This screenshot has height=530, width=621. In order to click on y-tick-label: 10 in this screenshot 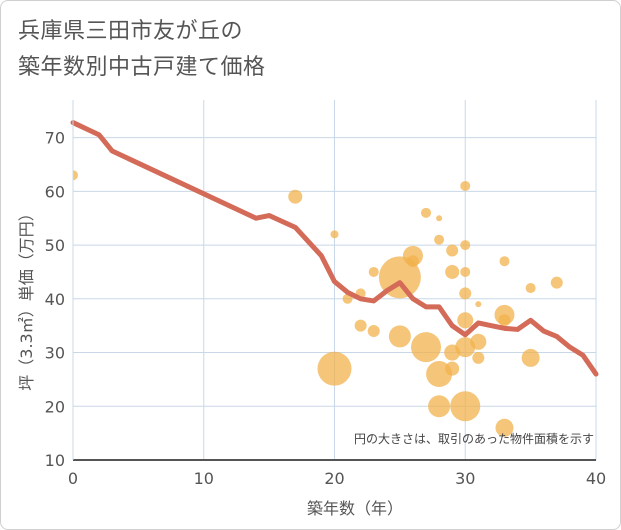, I will do `click(55, 460)`.